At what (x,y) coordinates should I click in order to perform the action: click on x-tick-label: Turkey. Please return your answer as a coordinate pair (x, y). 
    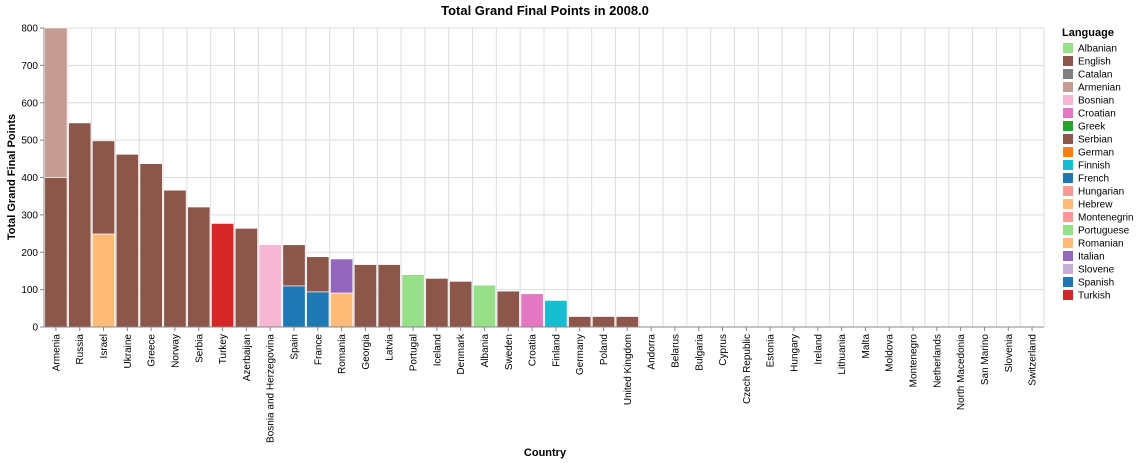
    Looking at the image, I should click on (223, 349).